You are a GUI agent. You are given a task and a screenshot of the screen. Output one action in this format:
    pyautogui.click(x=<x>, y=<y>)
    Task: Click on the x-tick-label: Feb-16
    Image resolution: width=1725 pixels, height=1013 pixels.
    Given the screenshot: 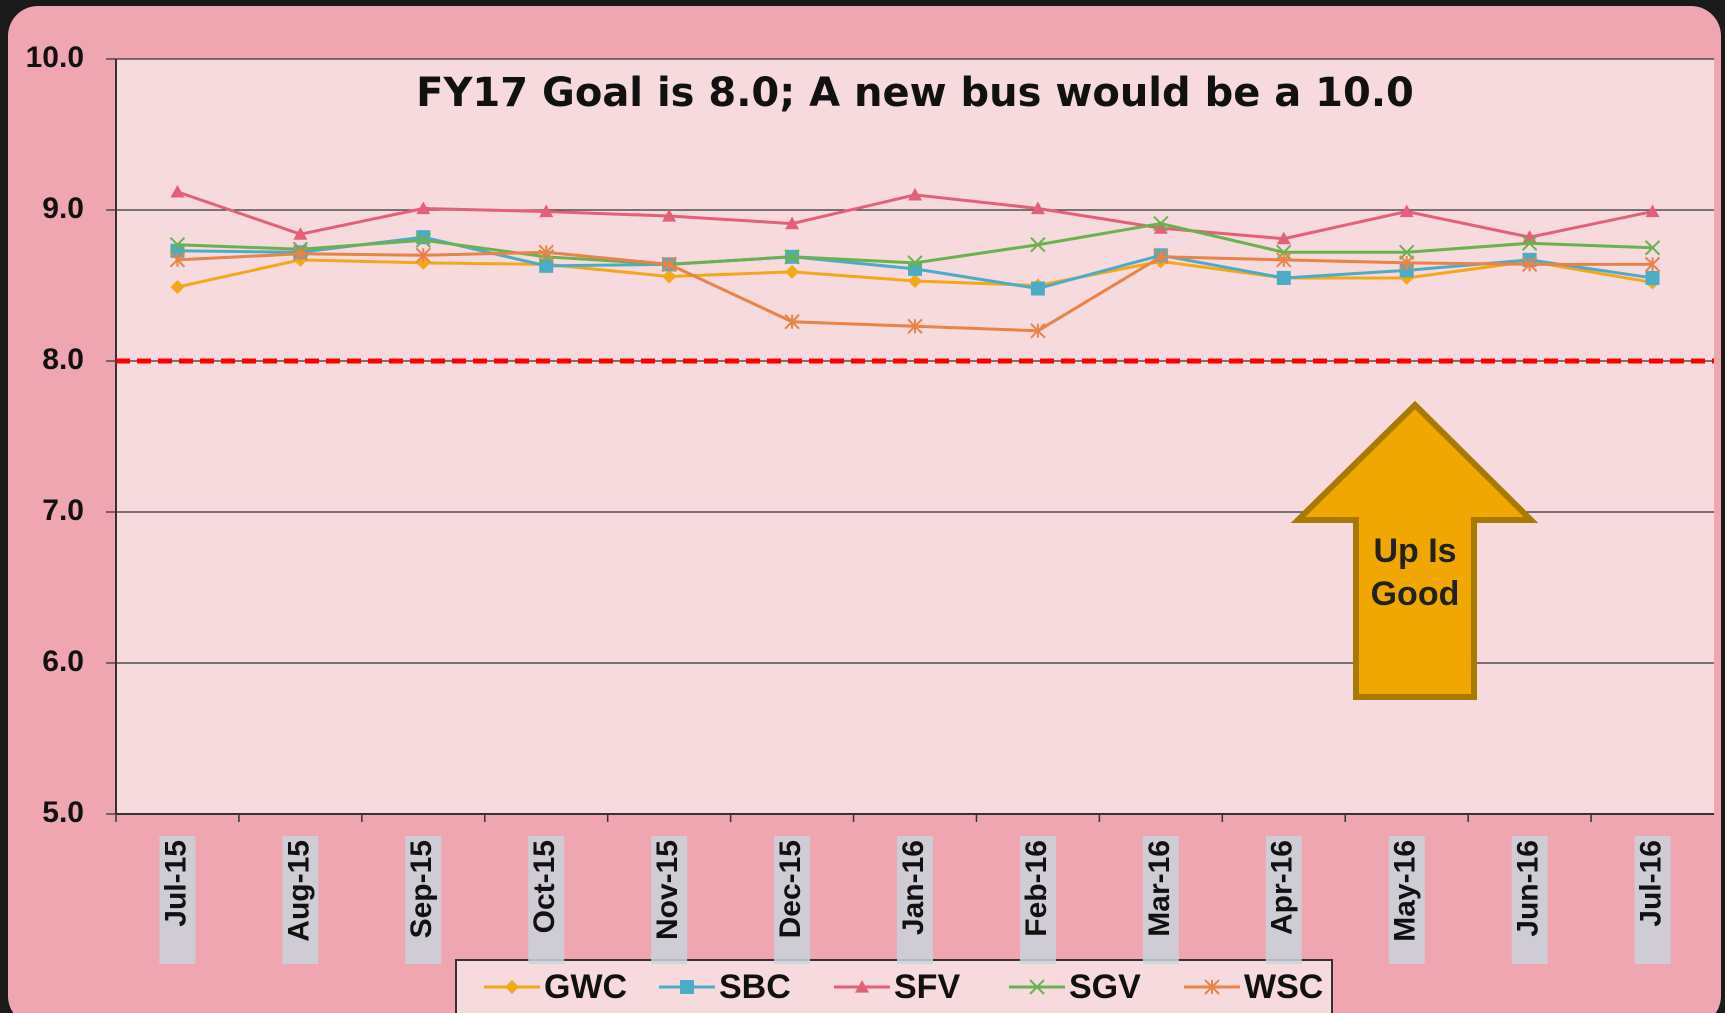 What is the action you would take?
    pyautogui.click(x=1036, y=888)
    